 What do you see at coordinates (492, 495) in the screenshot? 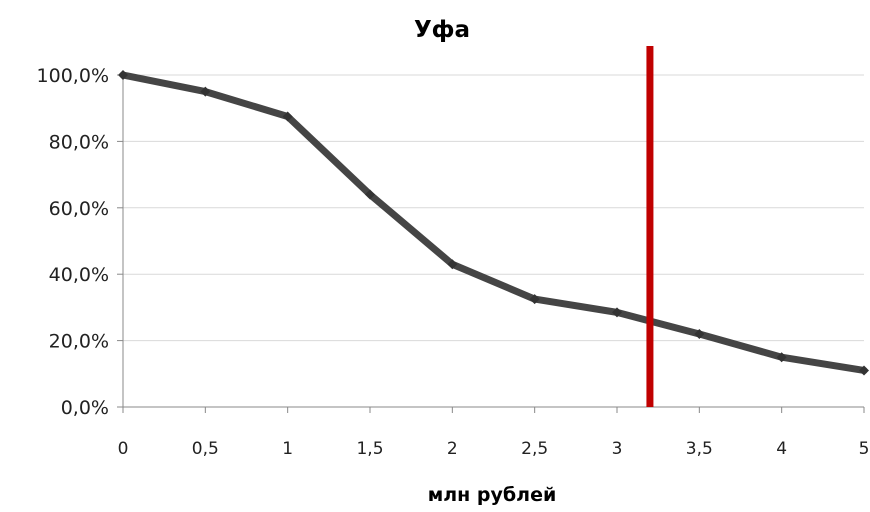
I see `x-axis-label: млн рублей` at bounding box center [492, 495].